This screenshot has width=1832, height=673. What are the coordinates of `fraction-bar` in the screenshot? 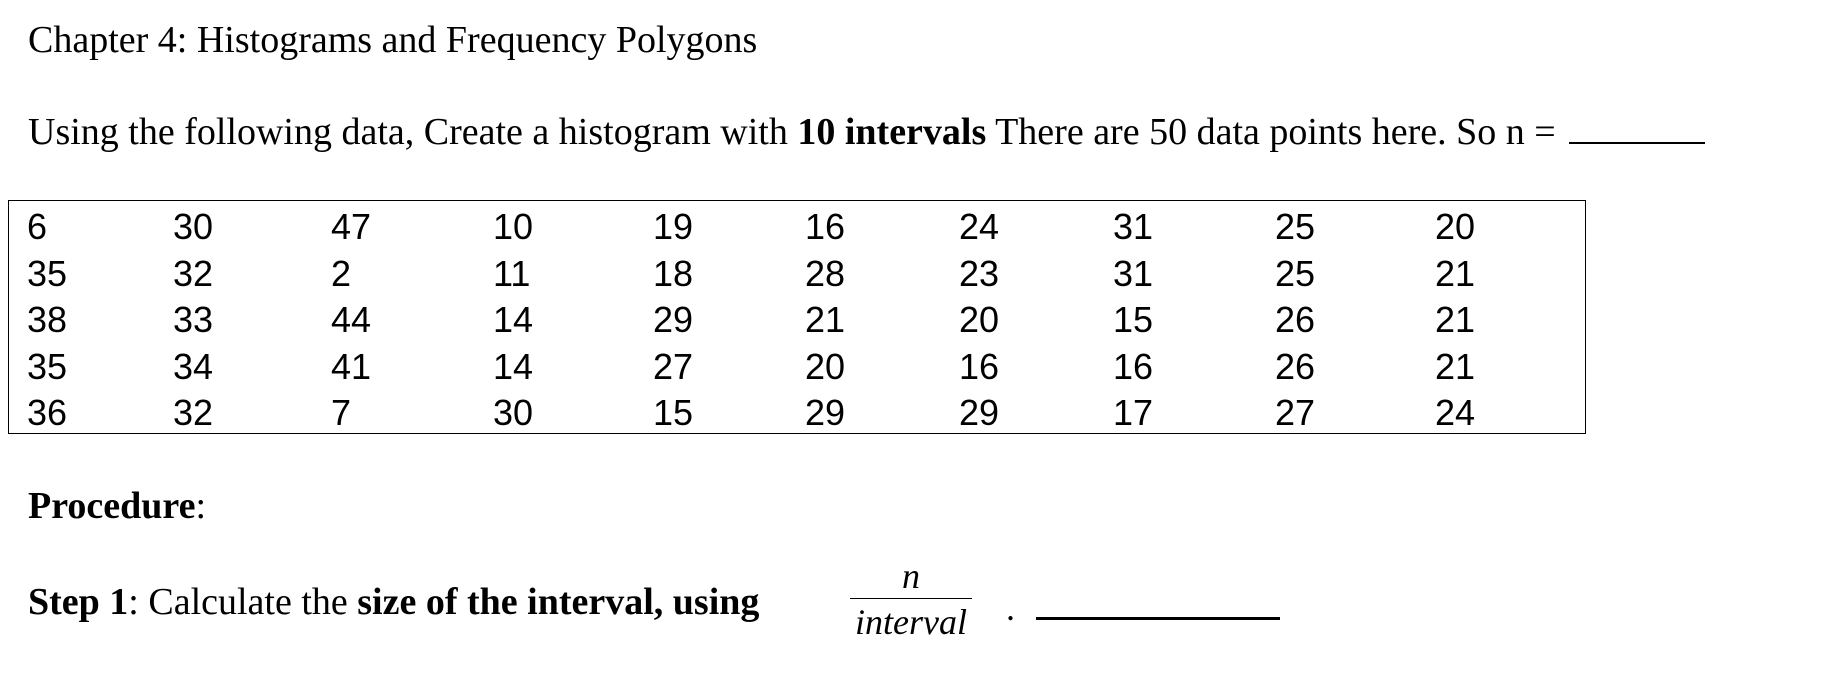 It's located at (911, 598).